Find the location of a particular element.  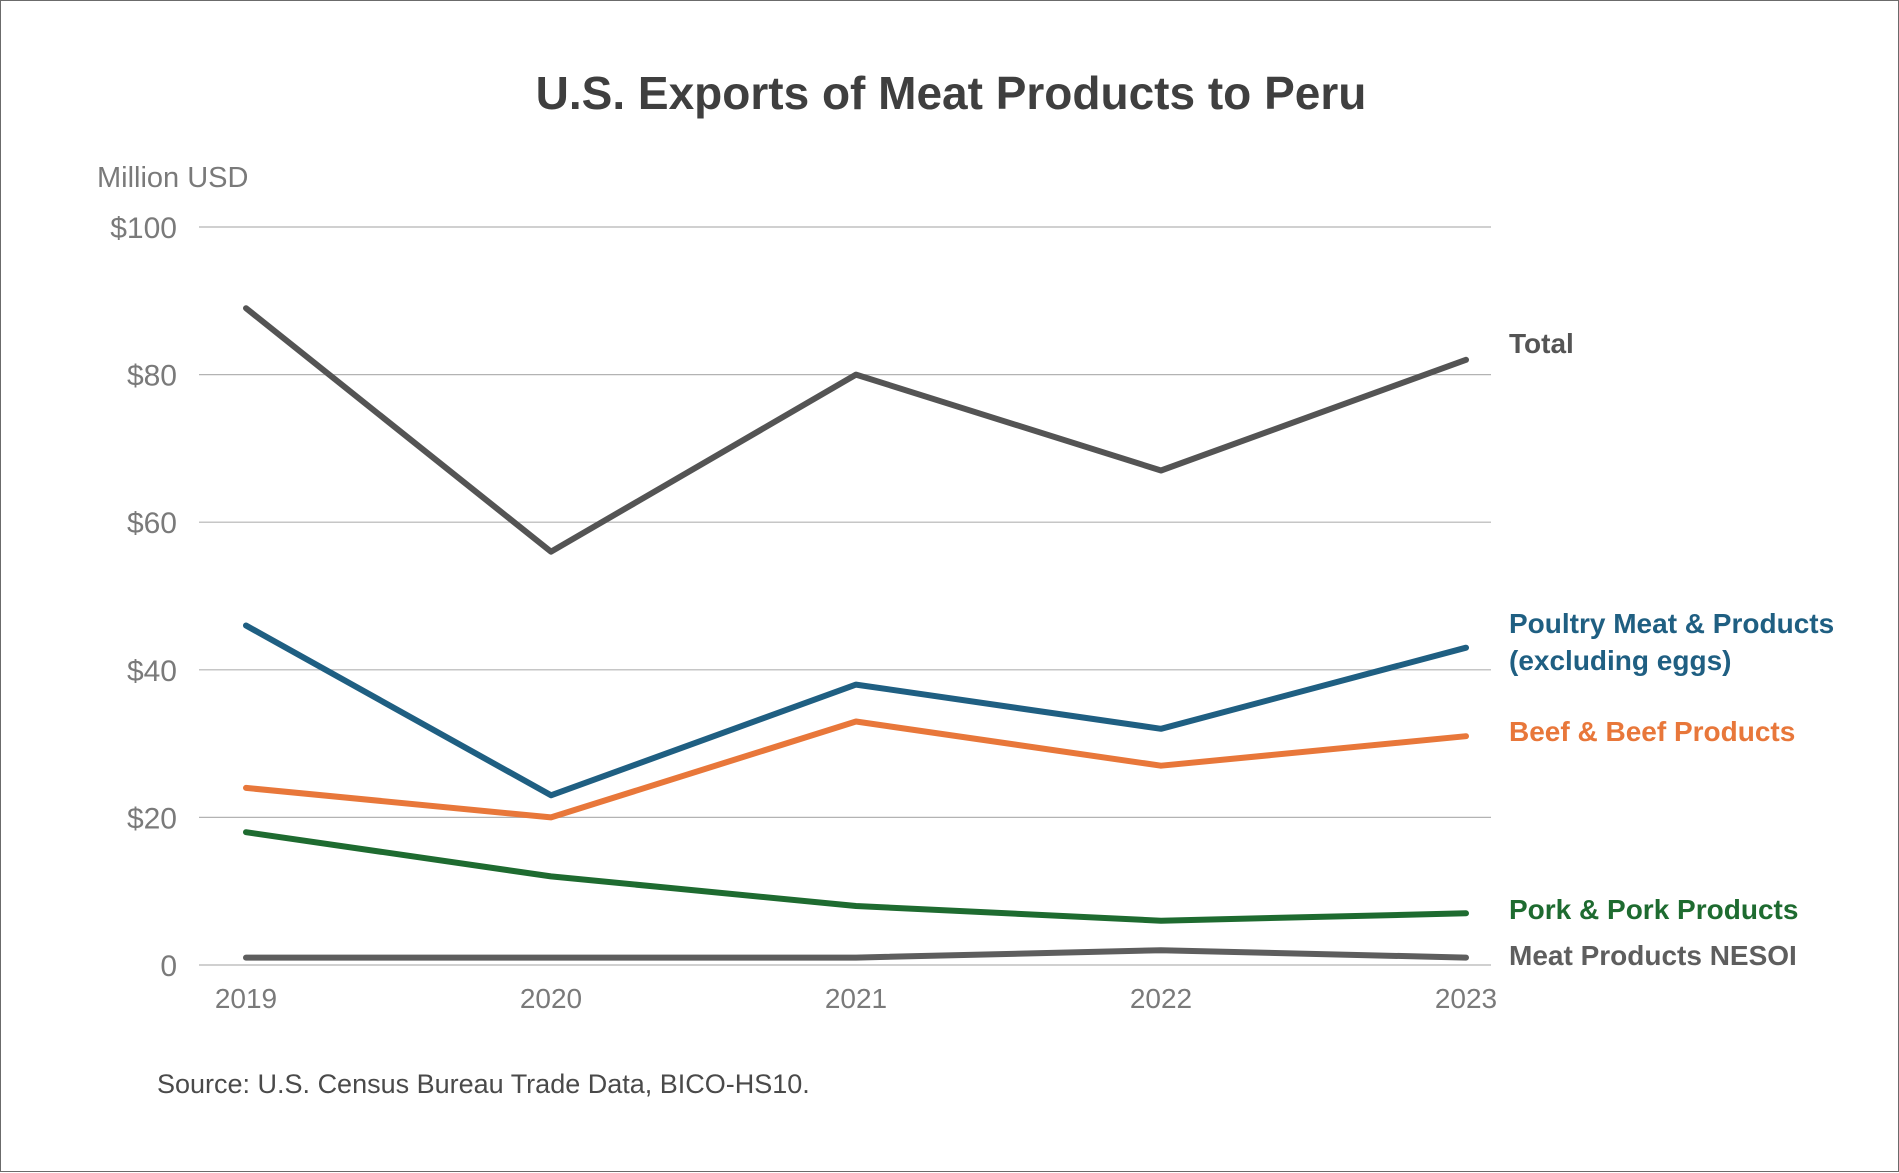

series-line-beef-beef-products is located at coordinates (856, 769).